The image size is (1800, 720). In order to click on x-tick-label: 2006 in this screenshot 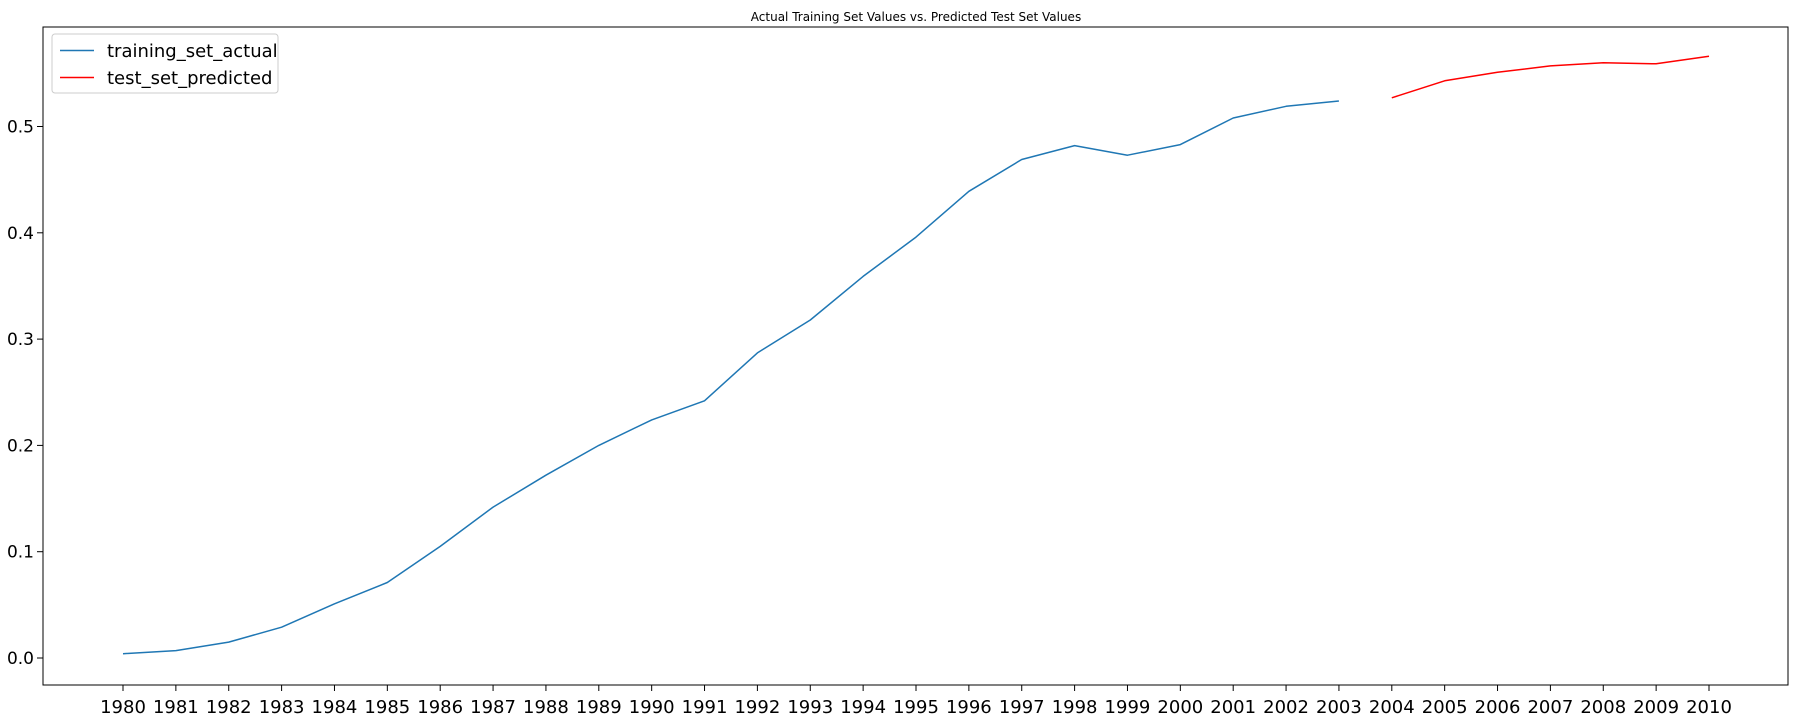, I will do `click(1498, 707)`.